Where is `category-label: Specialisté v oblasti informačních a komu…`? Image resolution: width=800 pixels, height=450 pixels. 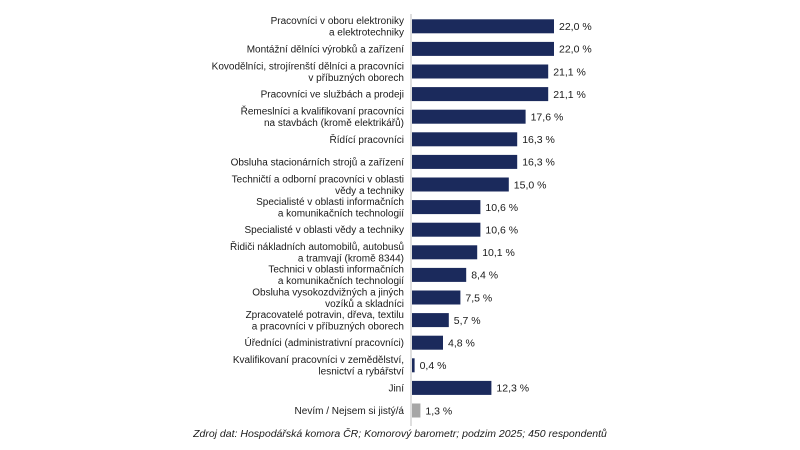
category-label: Specialisté v oblasti informačních a komu… is located at coordinates (330, 208).